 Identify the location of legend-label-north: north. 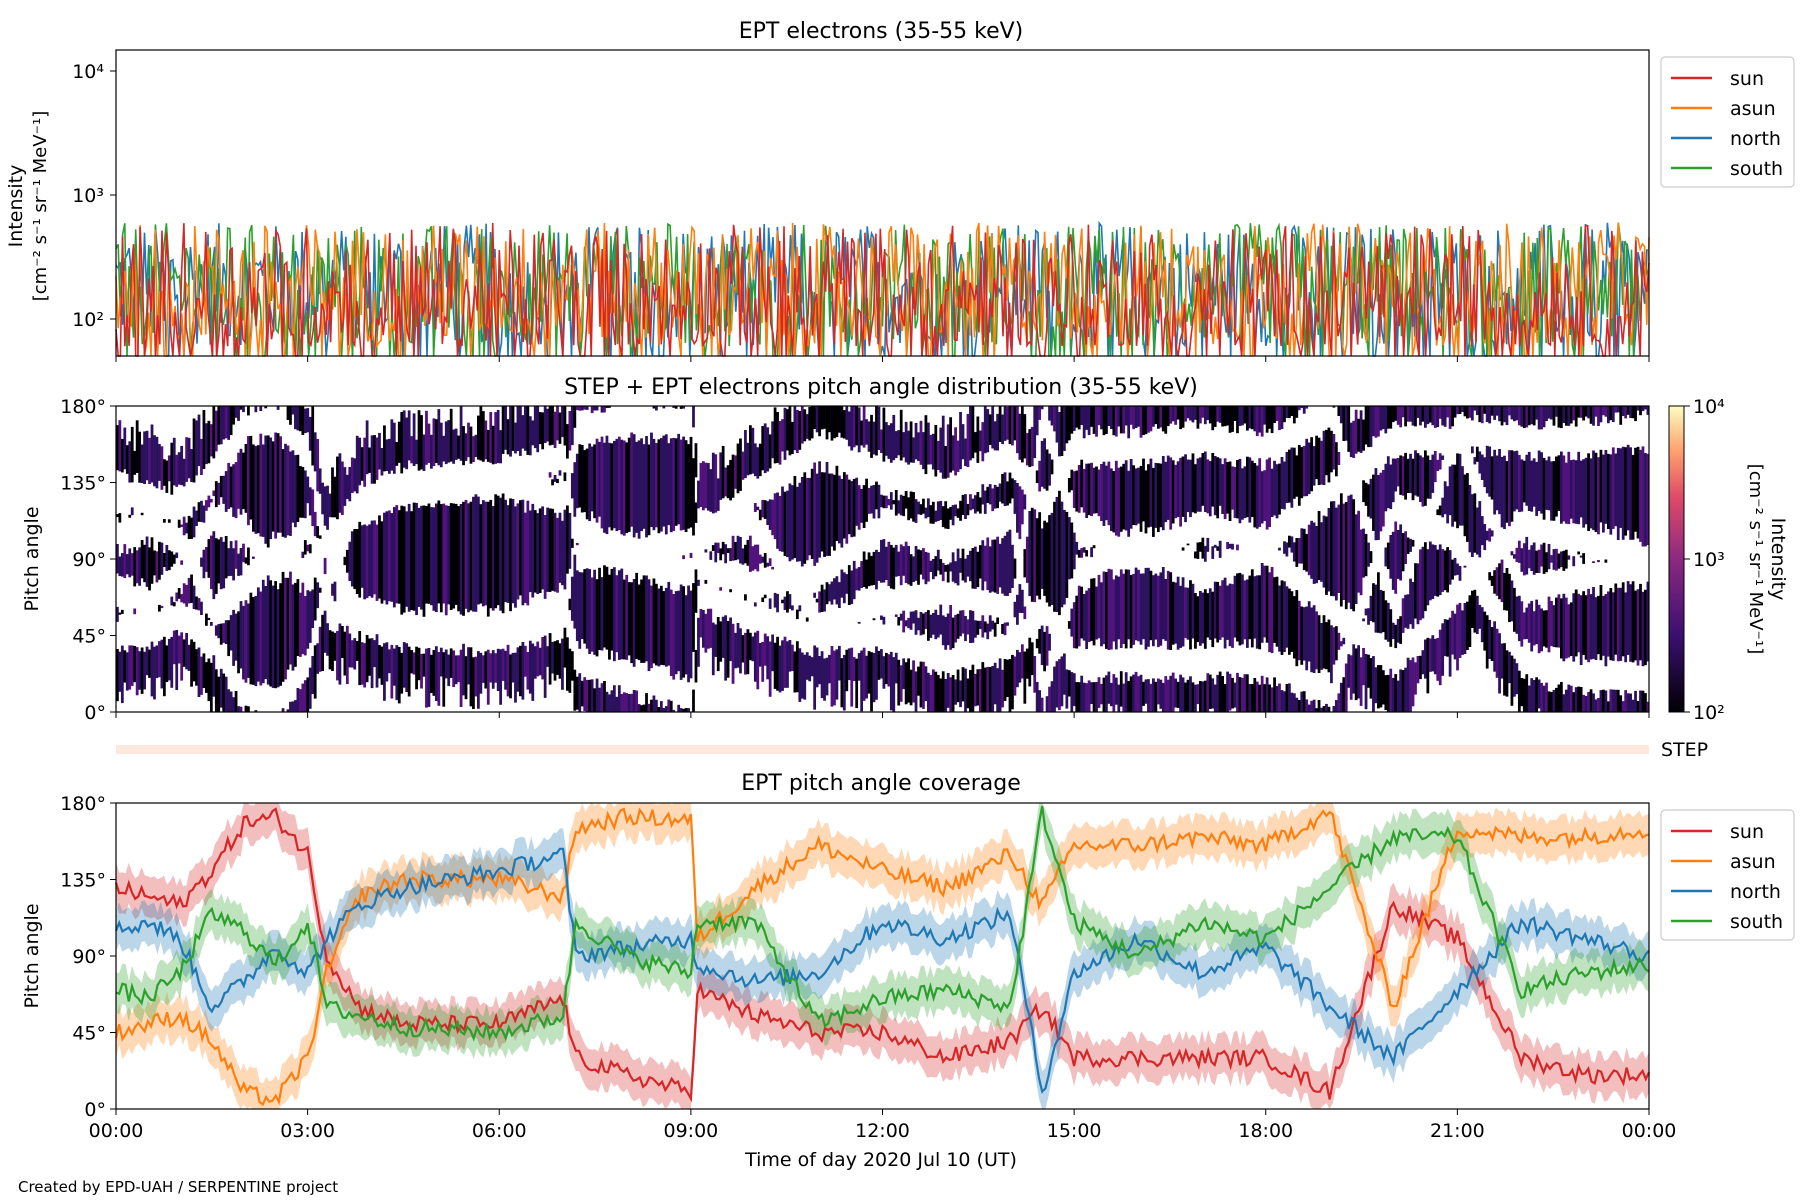
(1755, 892).